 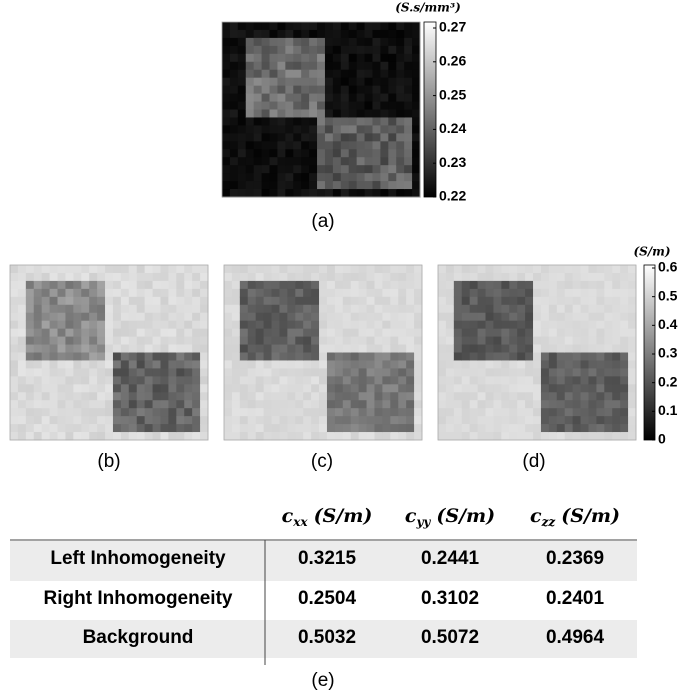 What do you see at coordinates (575, 558) in the screenshot?
I see `table-cell: 0.2369` at bounding box center [575, 558].